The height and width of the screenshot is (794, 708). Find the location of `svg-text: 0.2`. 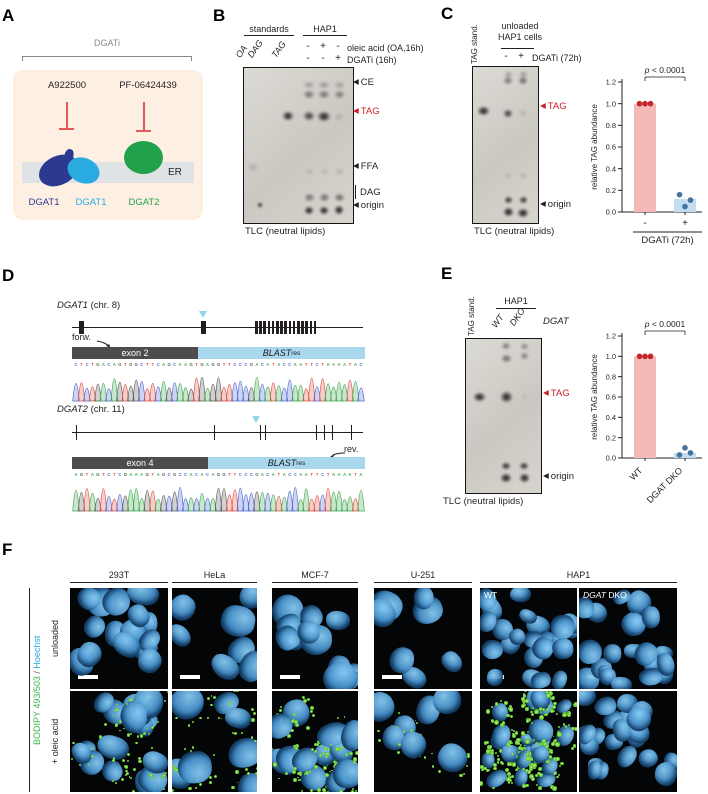

svg-text: 0.2 is located at coordinates (611, 190).